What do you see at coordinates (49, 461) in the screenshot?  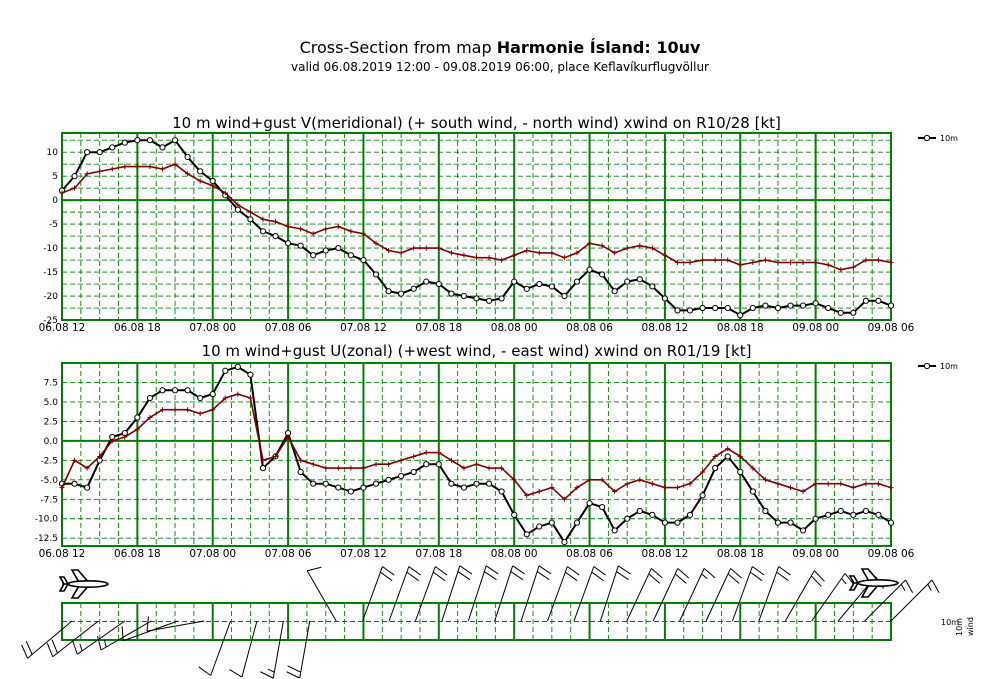 I see `y-tick-label: -2.5` at bounding box center [49, 461].